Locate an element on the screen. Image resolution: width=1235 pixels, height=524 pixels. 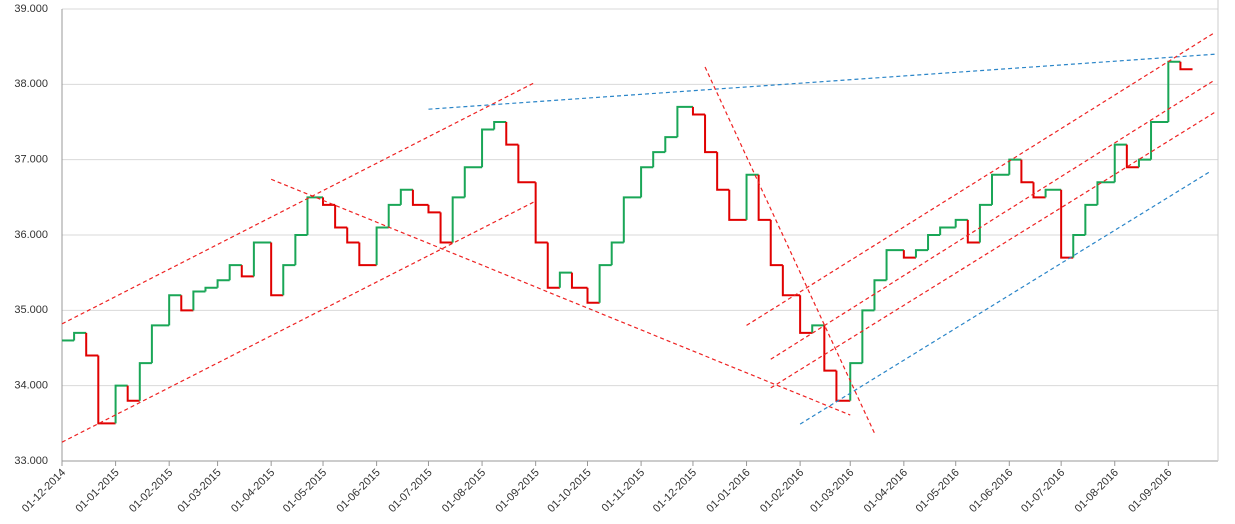
x-tick-label: 01-06-2016 is located at coordinates (991, 491).